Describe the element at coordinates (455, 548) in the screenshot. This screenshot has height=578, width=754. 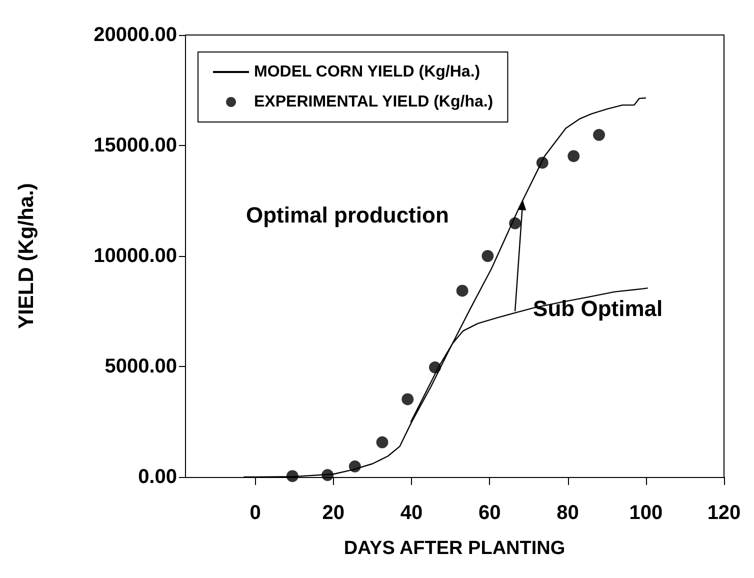
I see `x-axis-title: DAYS AFTER PLANTING` at that location.